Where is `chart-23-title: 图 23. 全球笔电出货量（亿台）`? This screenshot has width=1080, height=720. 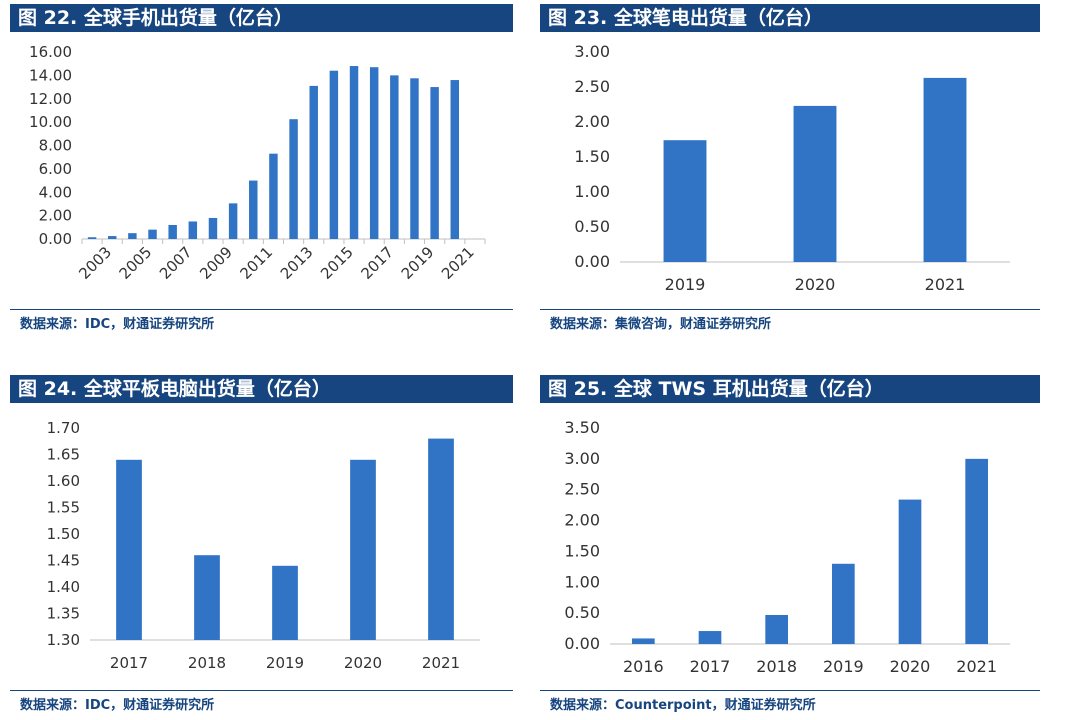
chart-23-title: 图 23. 全球笔电出货量（亿台） is located at coordinates (790, 18).